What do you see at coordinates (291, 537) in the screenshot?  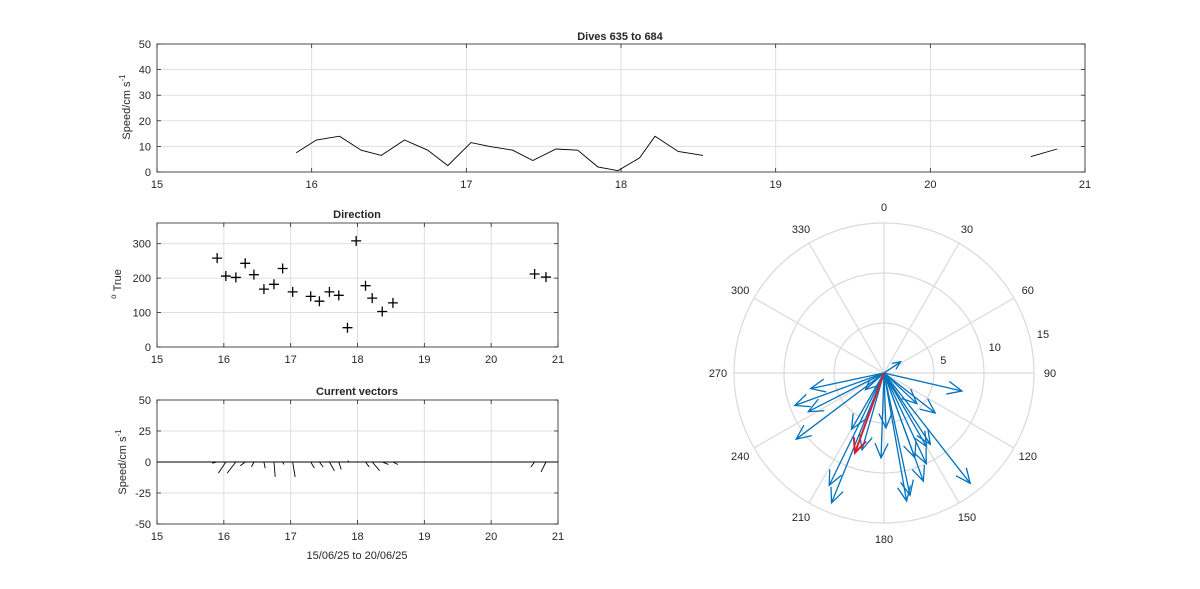 I see `vectors-xtick-label: 17` at bounding box center [291, 537].